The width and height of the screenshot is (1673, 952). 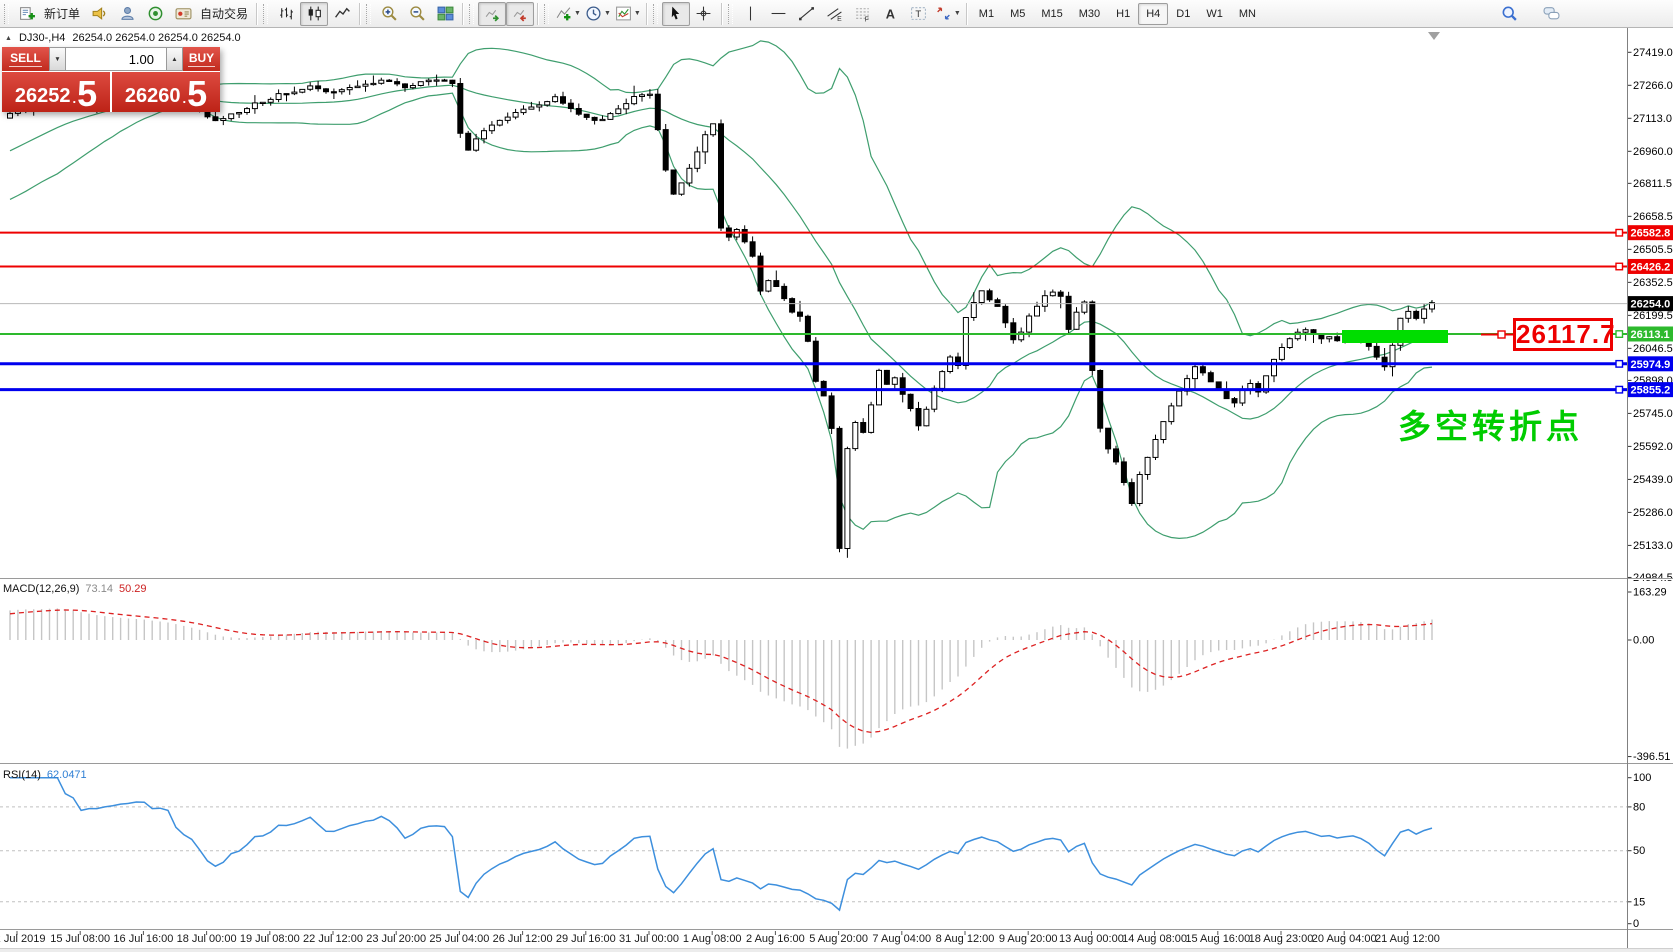 What do you see at coordinates (598, 14) in the screenshot?
I see `periods-button: ▼` at bounding box center [598, 14].